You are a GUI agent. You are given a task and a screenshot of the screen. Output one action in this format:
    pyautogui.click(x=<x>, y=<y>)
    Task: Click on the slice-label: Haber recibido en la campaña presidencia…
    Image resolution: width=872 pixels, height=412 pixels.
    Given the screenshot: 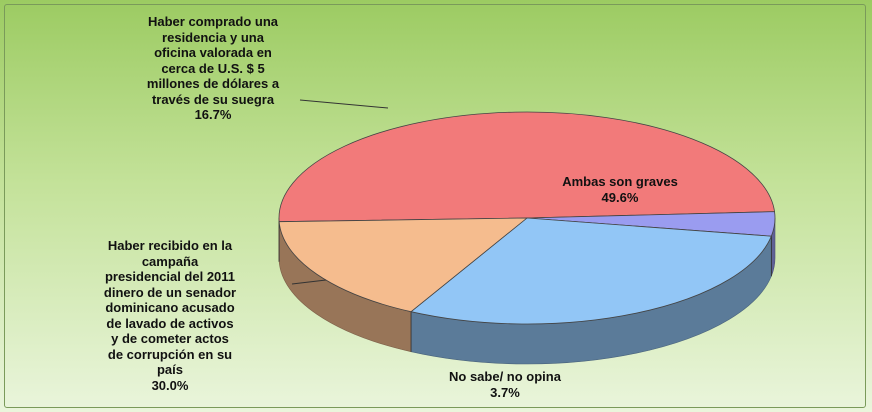 What is the action you would take?
    pyautogui.click(x=170, y=315)
    